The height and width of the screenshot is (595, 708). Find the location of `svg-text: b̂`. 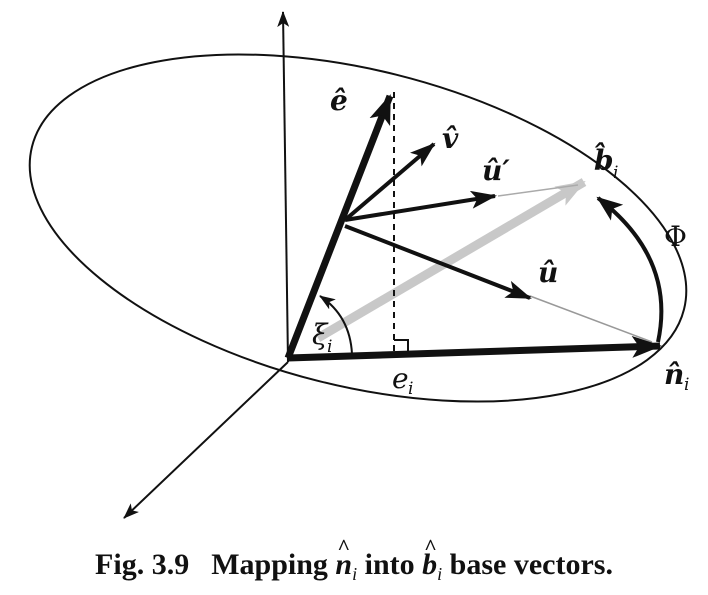

svg-text: b̂ is located at coordinates (604, 160).